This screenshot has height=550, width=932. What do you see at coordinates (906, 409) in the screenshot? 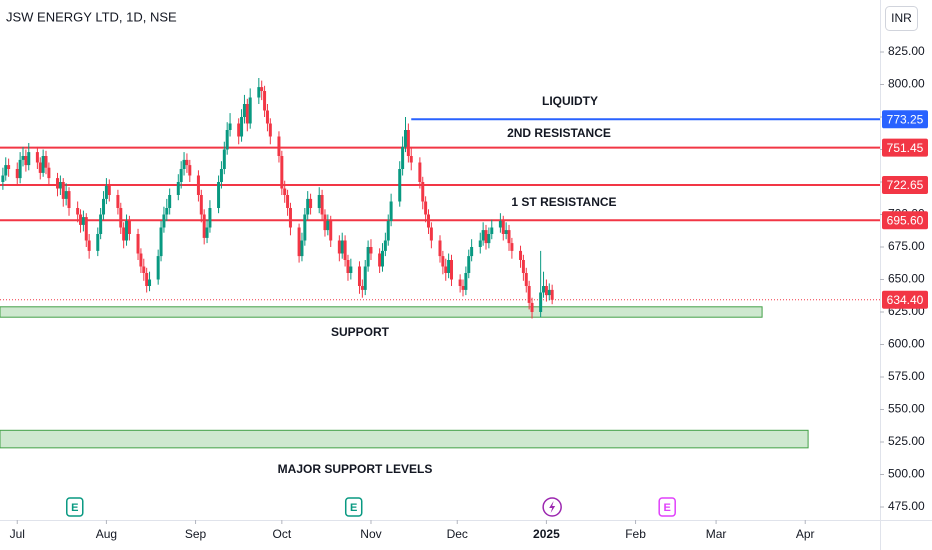
I see `y-tick-label: 550.00` at bounding box center [906, 409].